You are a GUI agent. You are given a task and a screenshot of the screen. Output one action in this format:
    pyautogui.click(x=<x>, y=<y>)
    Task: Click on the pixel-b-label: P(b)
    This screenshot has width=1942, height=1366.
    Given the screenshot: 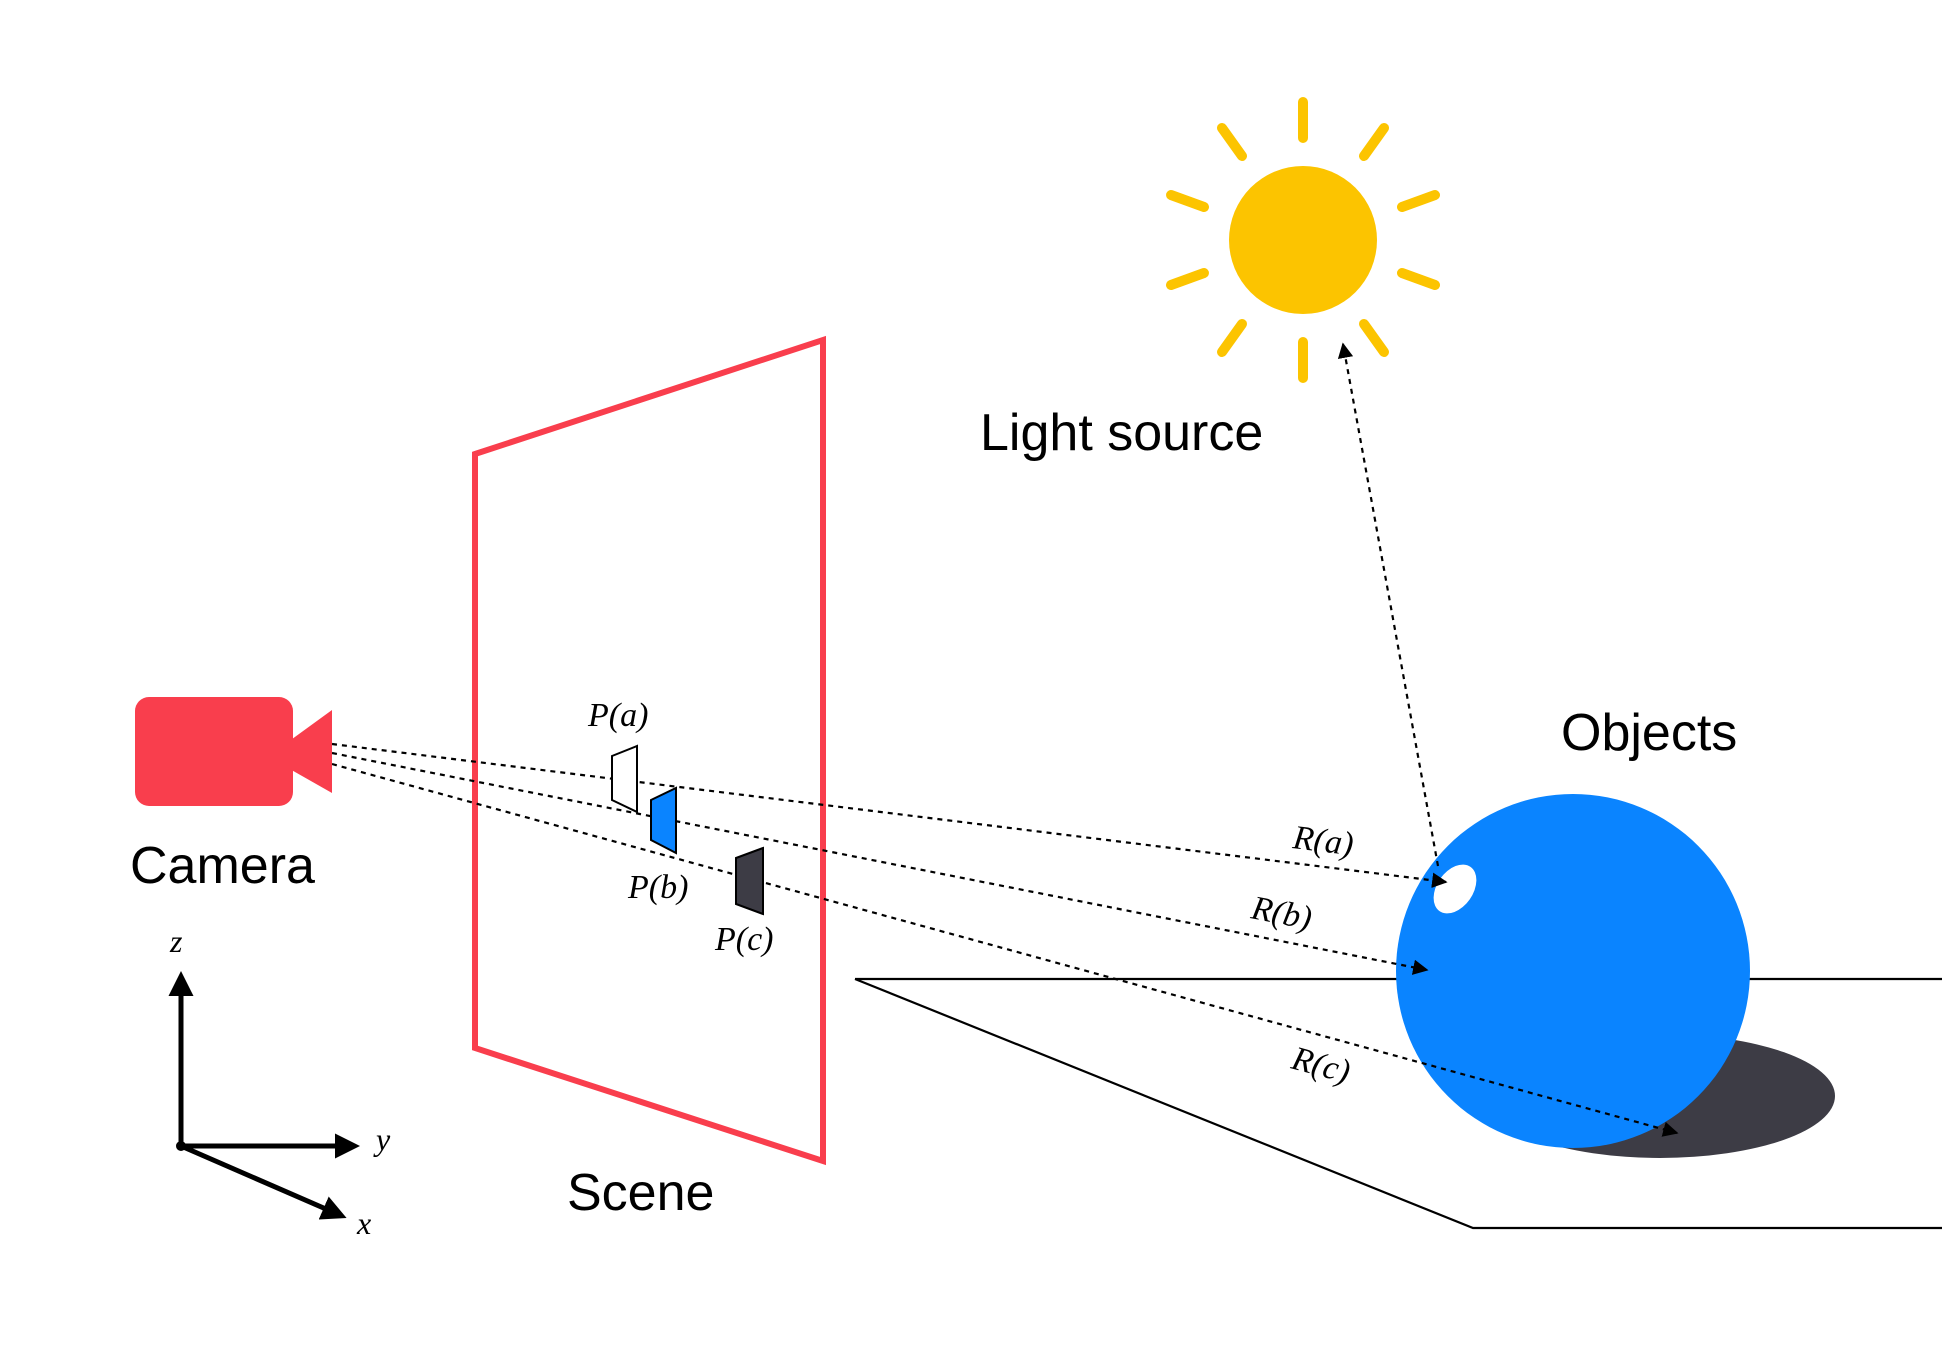 What is the action you would take?
    pyautogui.click(x=657, y=887)
    